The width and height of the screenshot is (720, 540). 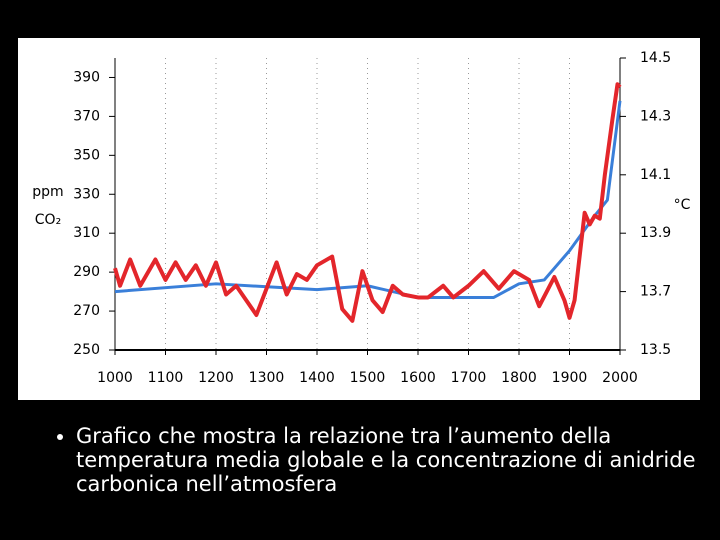 What do you see at coordinates (86, 233) in the screenshot?
I see `y-tick-label: 310` at bounding box center [86, 233].